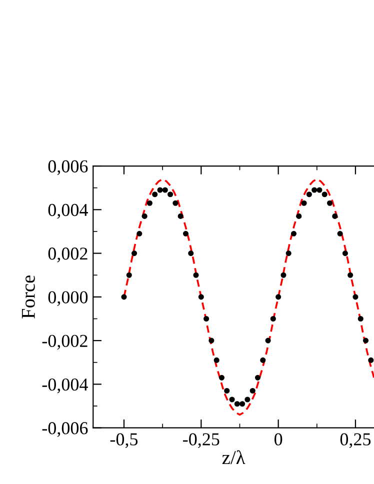  What do you see at coordinates (65, 342) in the screenshot?
I see `y-tick-label: -0,002` at bounding box center [65, 342].